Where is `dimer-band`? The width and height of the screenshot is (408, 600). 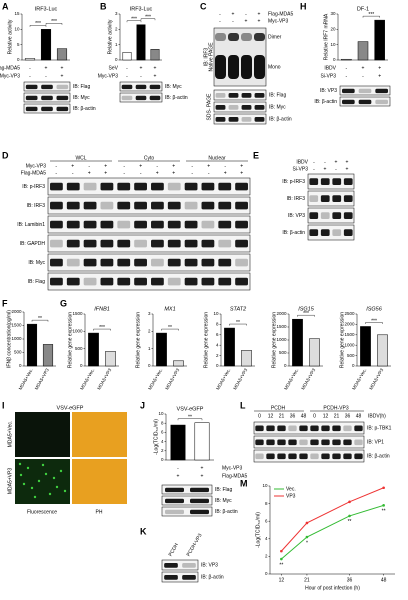
dimer-band is located at coordinates (220, 37).